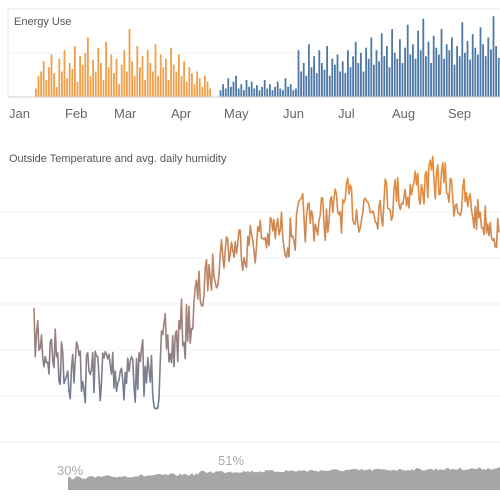 The width and height of the screenshot is (500, 500). I want to click on humidity-label-high: 51%, so click(231, 460).